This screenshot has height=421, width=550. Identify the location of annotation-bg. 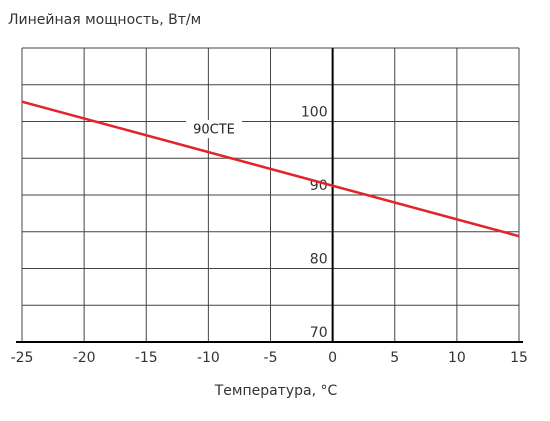
(214, 129).